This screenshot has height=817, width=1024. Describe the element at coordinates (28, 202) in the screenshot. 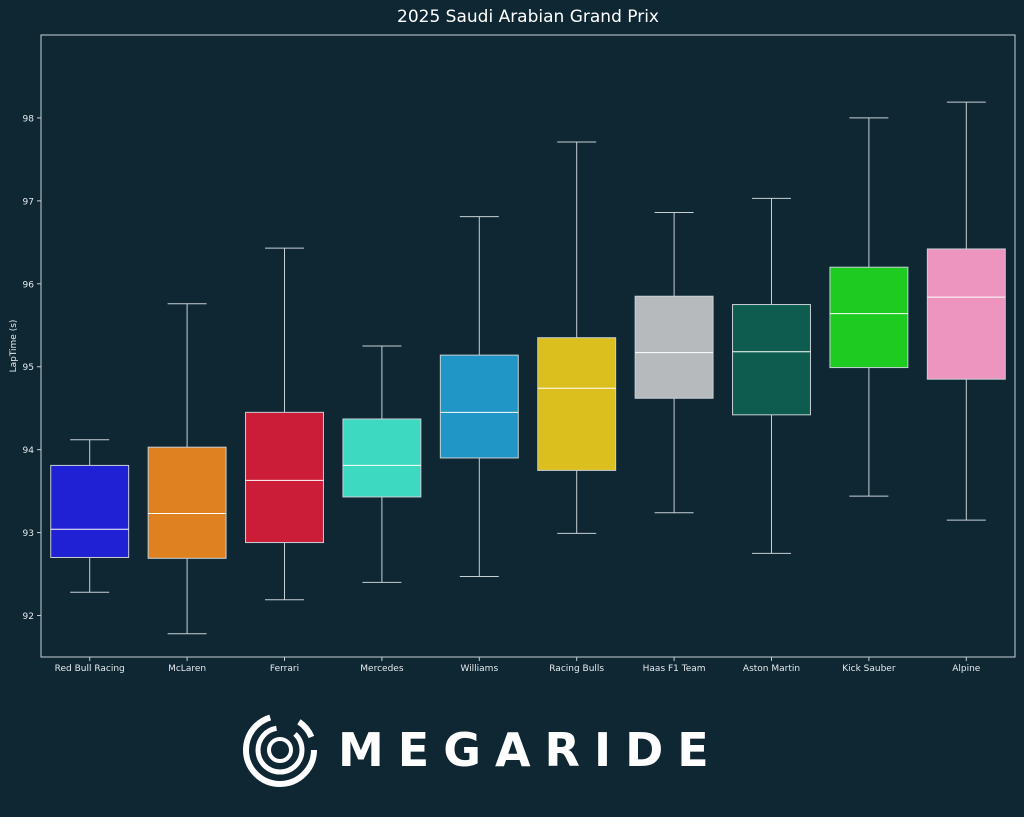

I see `y-tick-label: 97` at that location.